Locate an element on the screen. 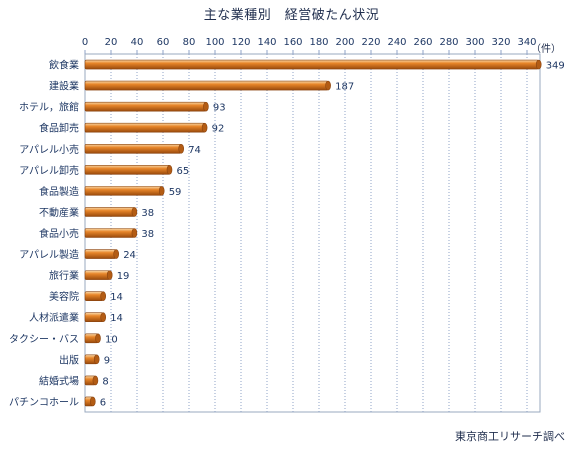  category-label: タクシー・バス is located at coordinates (44, 339).